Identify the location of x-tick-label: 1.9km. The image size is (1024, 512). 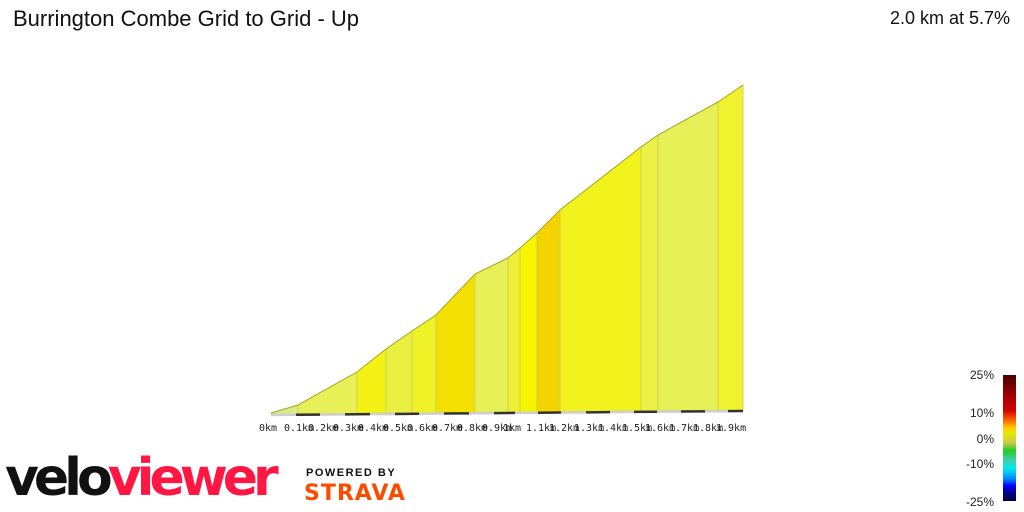
(731, 428).